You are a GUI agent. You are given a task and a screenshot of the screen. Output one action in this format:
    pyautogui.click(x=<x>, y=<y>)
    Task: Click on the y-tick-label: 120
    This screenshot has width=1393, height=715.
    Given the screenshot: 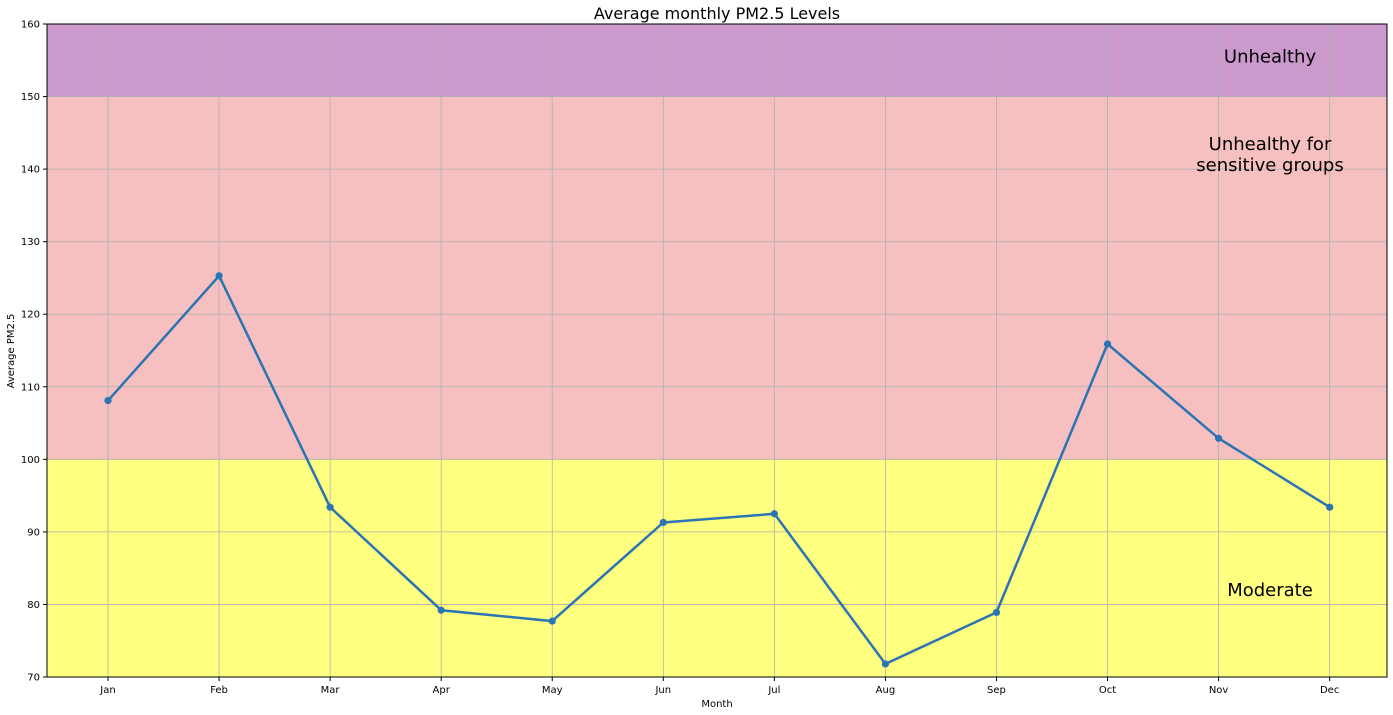 What is the action you would take?
    pyautogui.click(x=30, y=315)
    